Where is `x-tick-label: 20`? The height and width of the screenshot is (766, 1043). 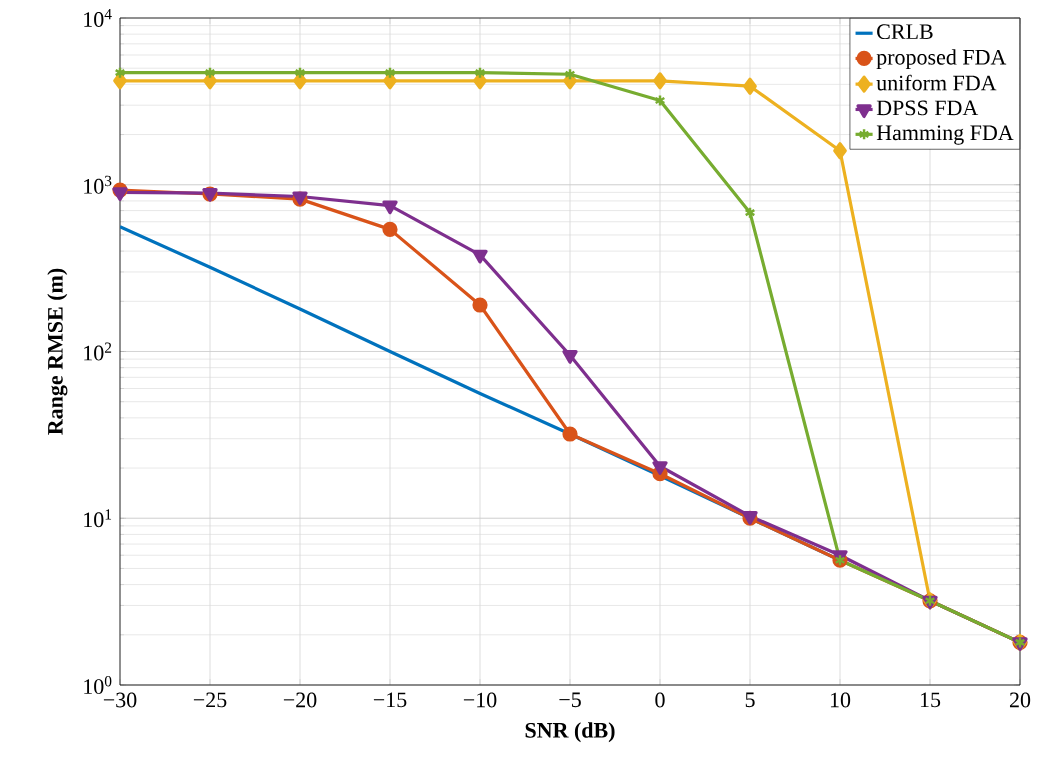 x-tick-label: 20 is located at coordinates (1020, 700).